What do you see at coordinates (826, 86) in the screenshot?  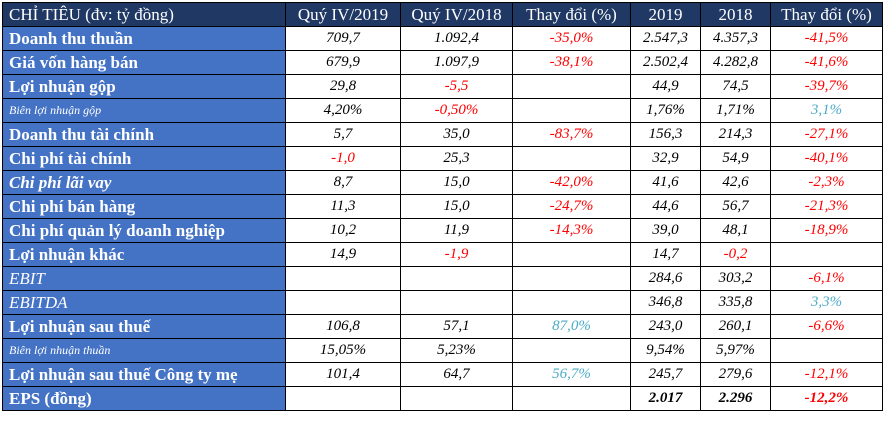 I see `value-year-change: -39,7%` at bounding box center [826, 86].